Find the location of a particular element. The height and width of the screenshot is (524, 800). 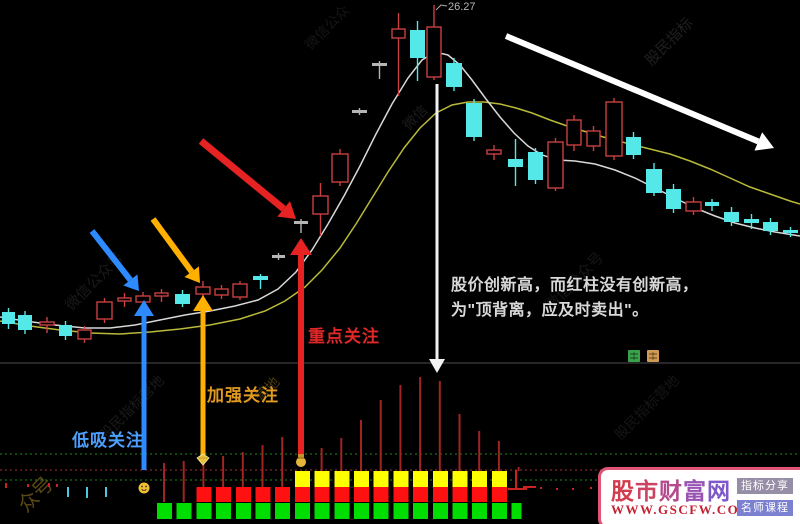

site-name-char: 股 is located at coordinates (623, 491).